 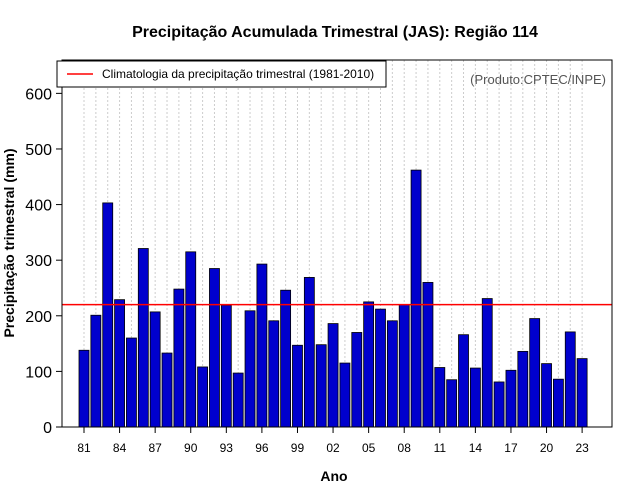 I want to click on x-tick-label: 14, so click(x=476, y=448).